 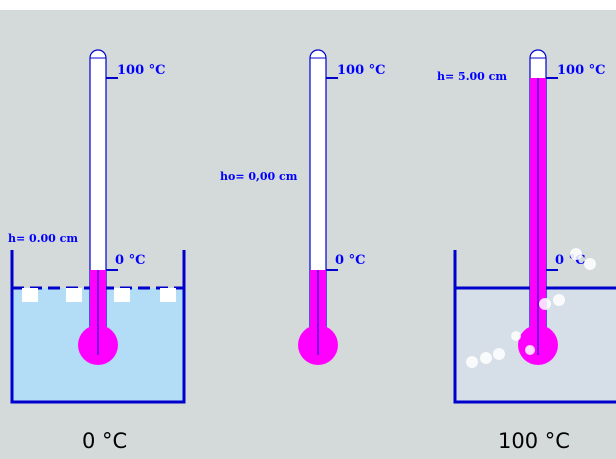 What do you see at coordinates (104, 441) in the screenshot?
I see `bottom-label: 0 °C` at bounding box center [104, 441].